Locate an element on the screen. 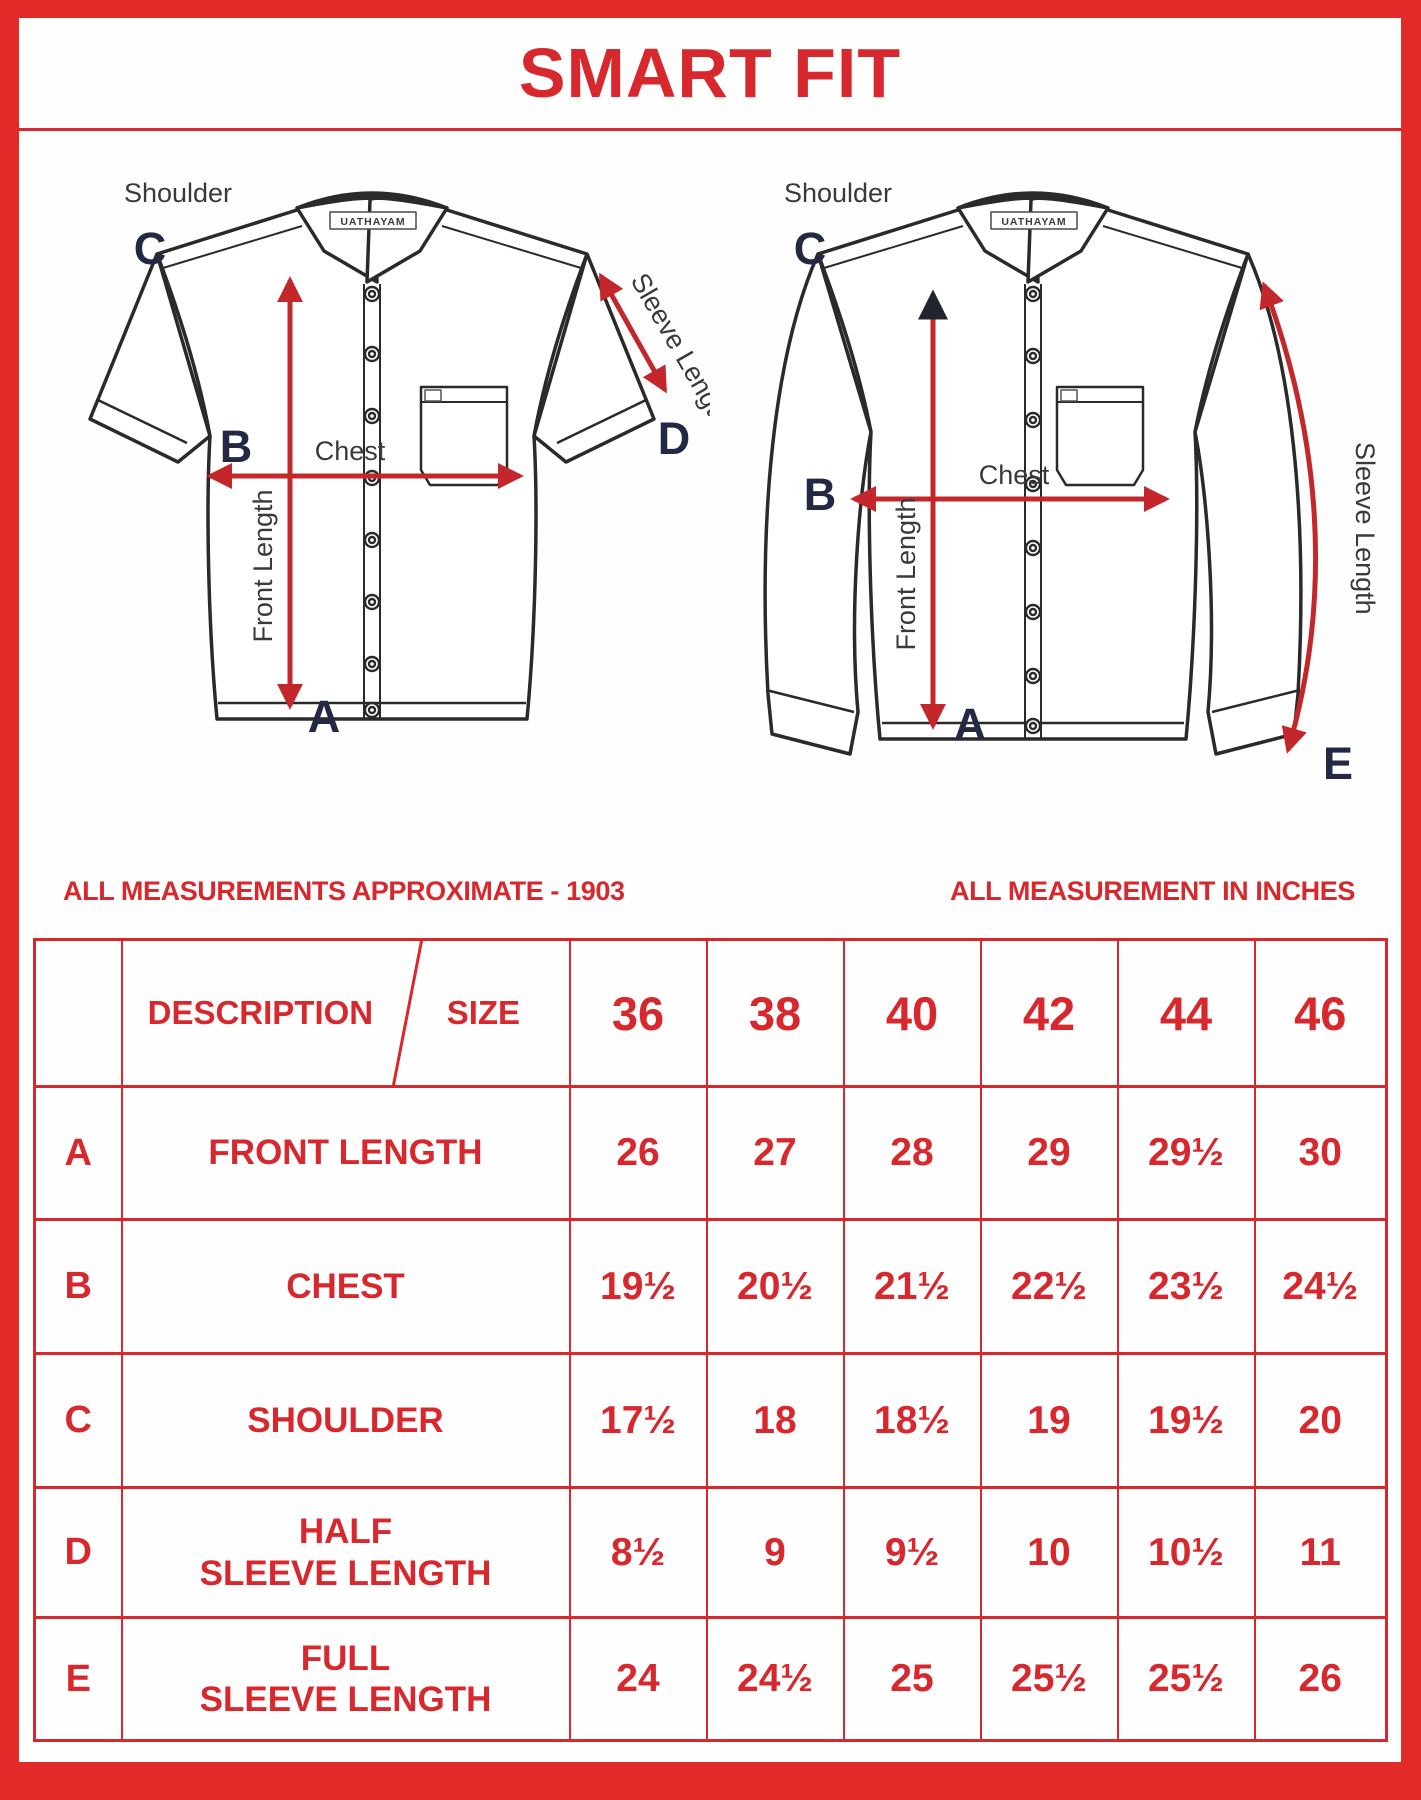  size-column-header: 42 is located at coordinates (1049, 1013).